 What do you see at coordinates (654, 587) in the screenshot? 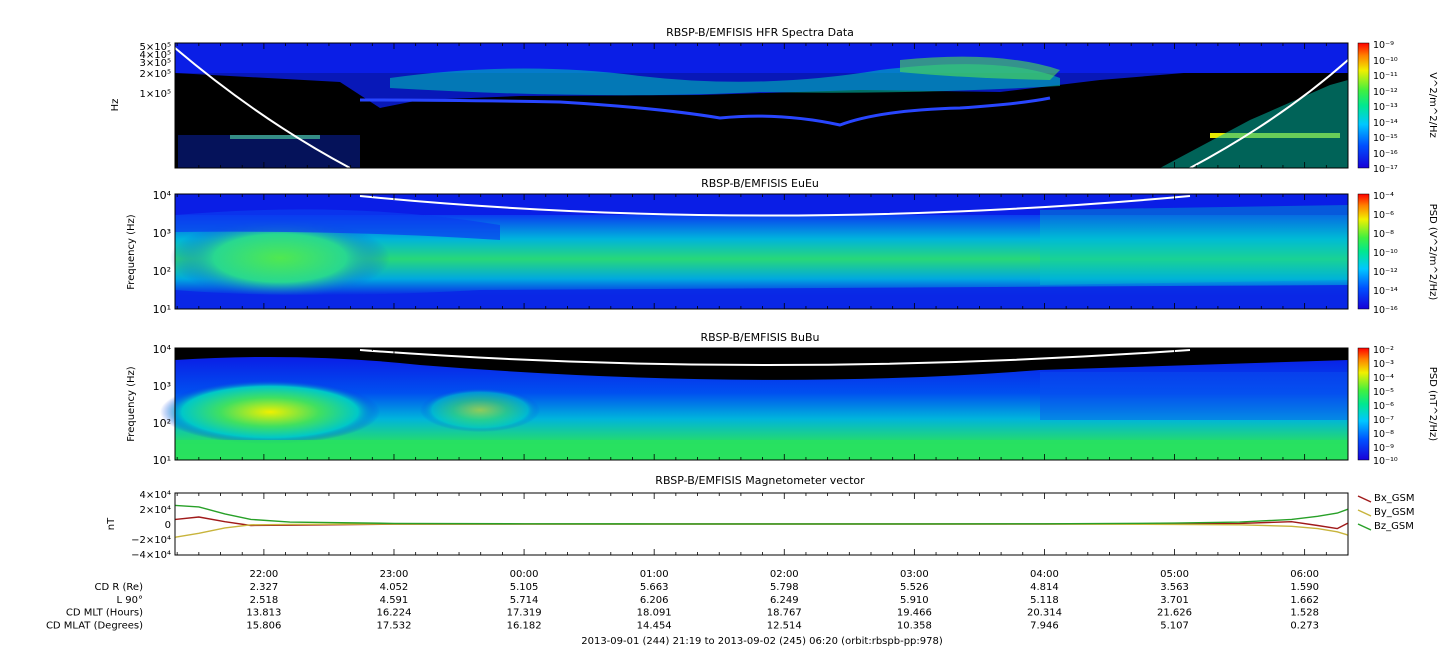
I see `ephemeris-value: 5.663` at bounding box center [654, 587].